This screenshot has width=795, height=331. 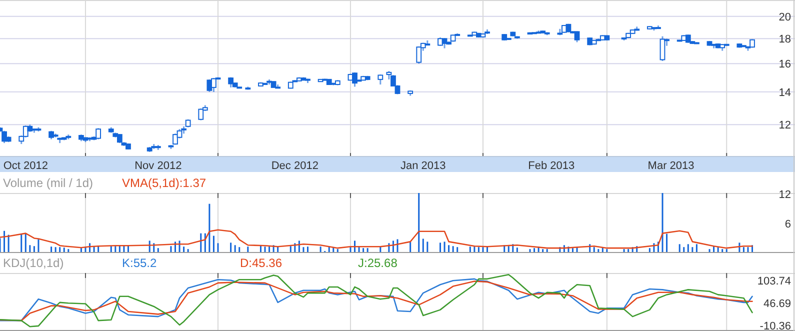 What do you see at coordinates (48, 183) in the screenshot?
I see `chart-title: Volume (mil / 1d)` at bounding box center [48, 183].